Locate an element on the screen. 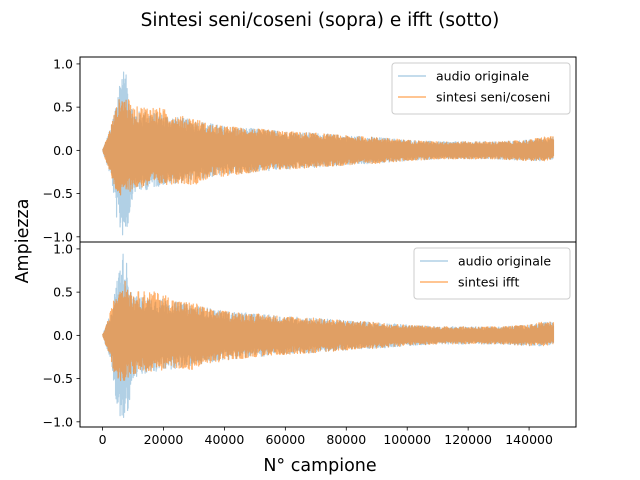 This screenshot has height=480, width=640. top-y-ticks: −1.0 −0.5 0.0 0.5 1.0 is located at coordinates (61, 150).